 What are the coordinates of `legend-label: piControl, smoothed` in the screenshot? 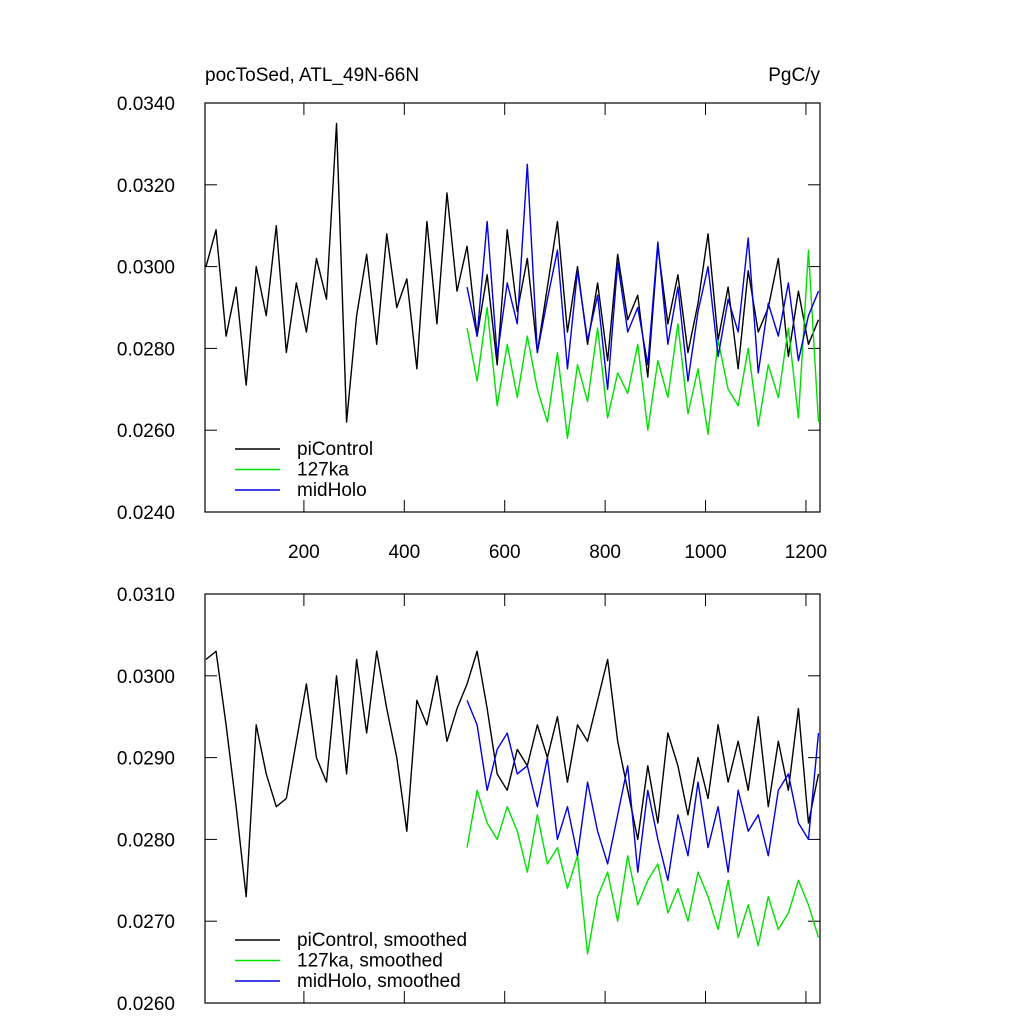 It's located at (382, 940).